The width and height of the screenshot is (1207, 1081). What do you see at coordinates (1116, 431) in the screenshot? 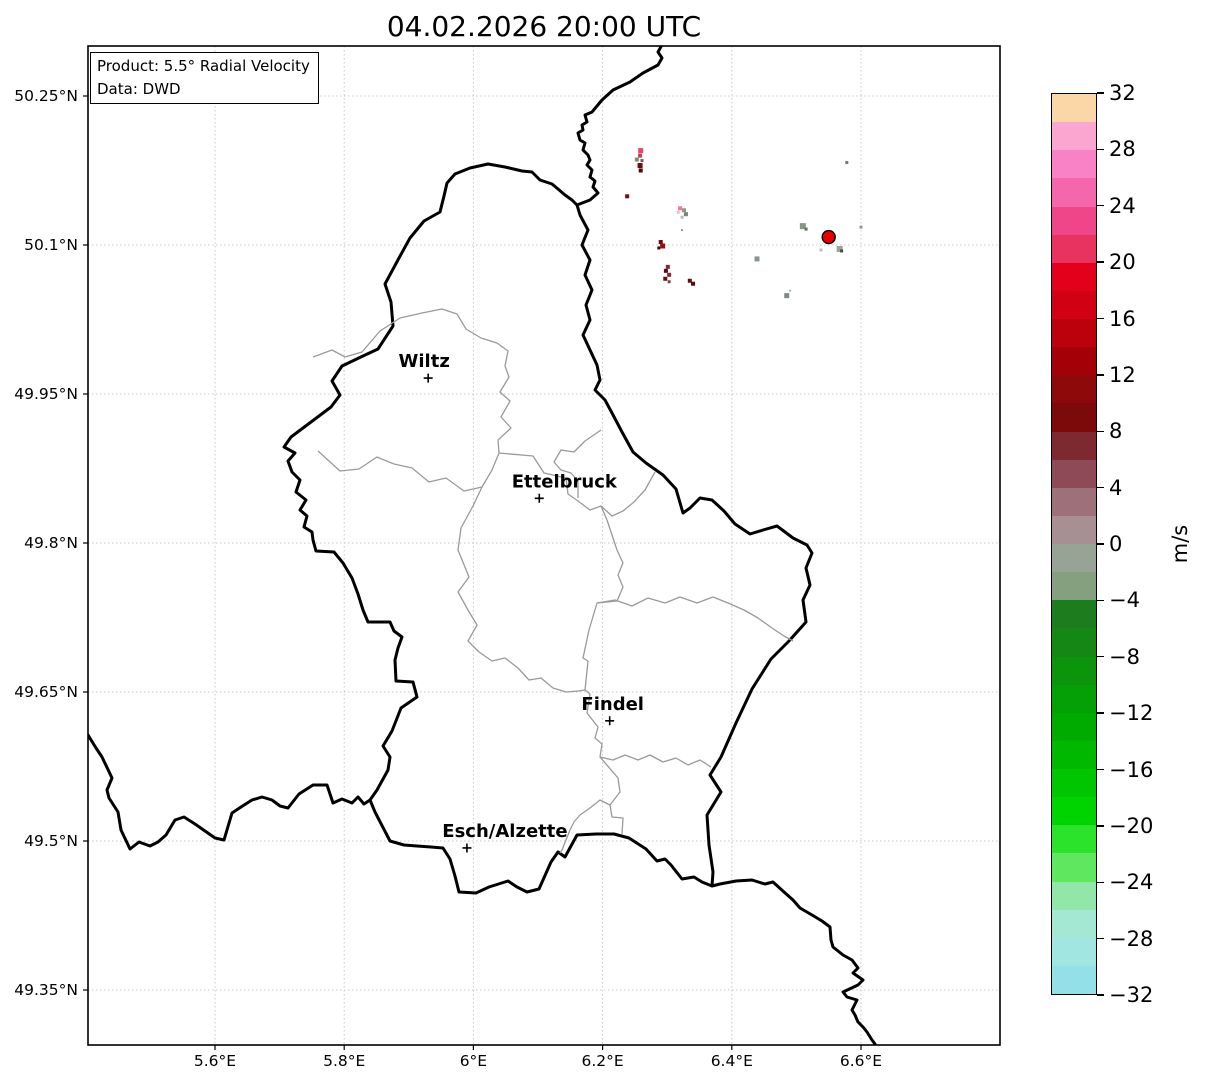
I see `colorbar-tick-label: 8` at bounding box center [1116, 431].